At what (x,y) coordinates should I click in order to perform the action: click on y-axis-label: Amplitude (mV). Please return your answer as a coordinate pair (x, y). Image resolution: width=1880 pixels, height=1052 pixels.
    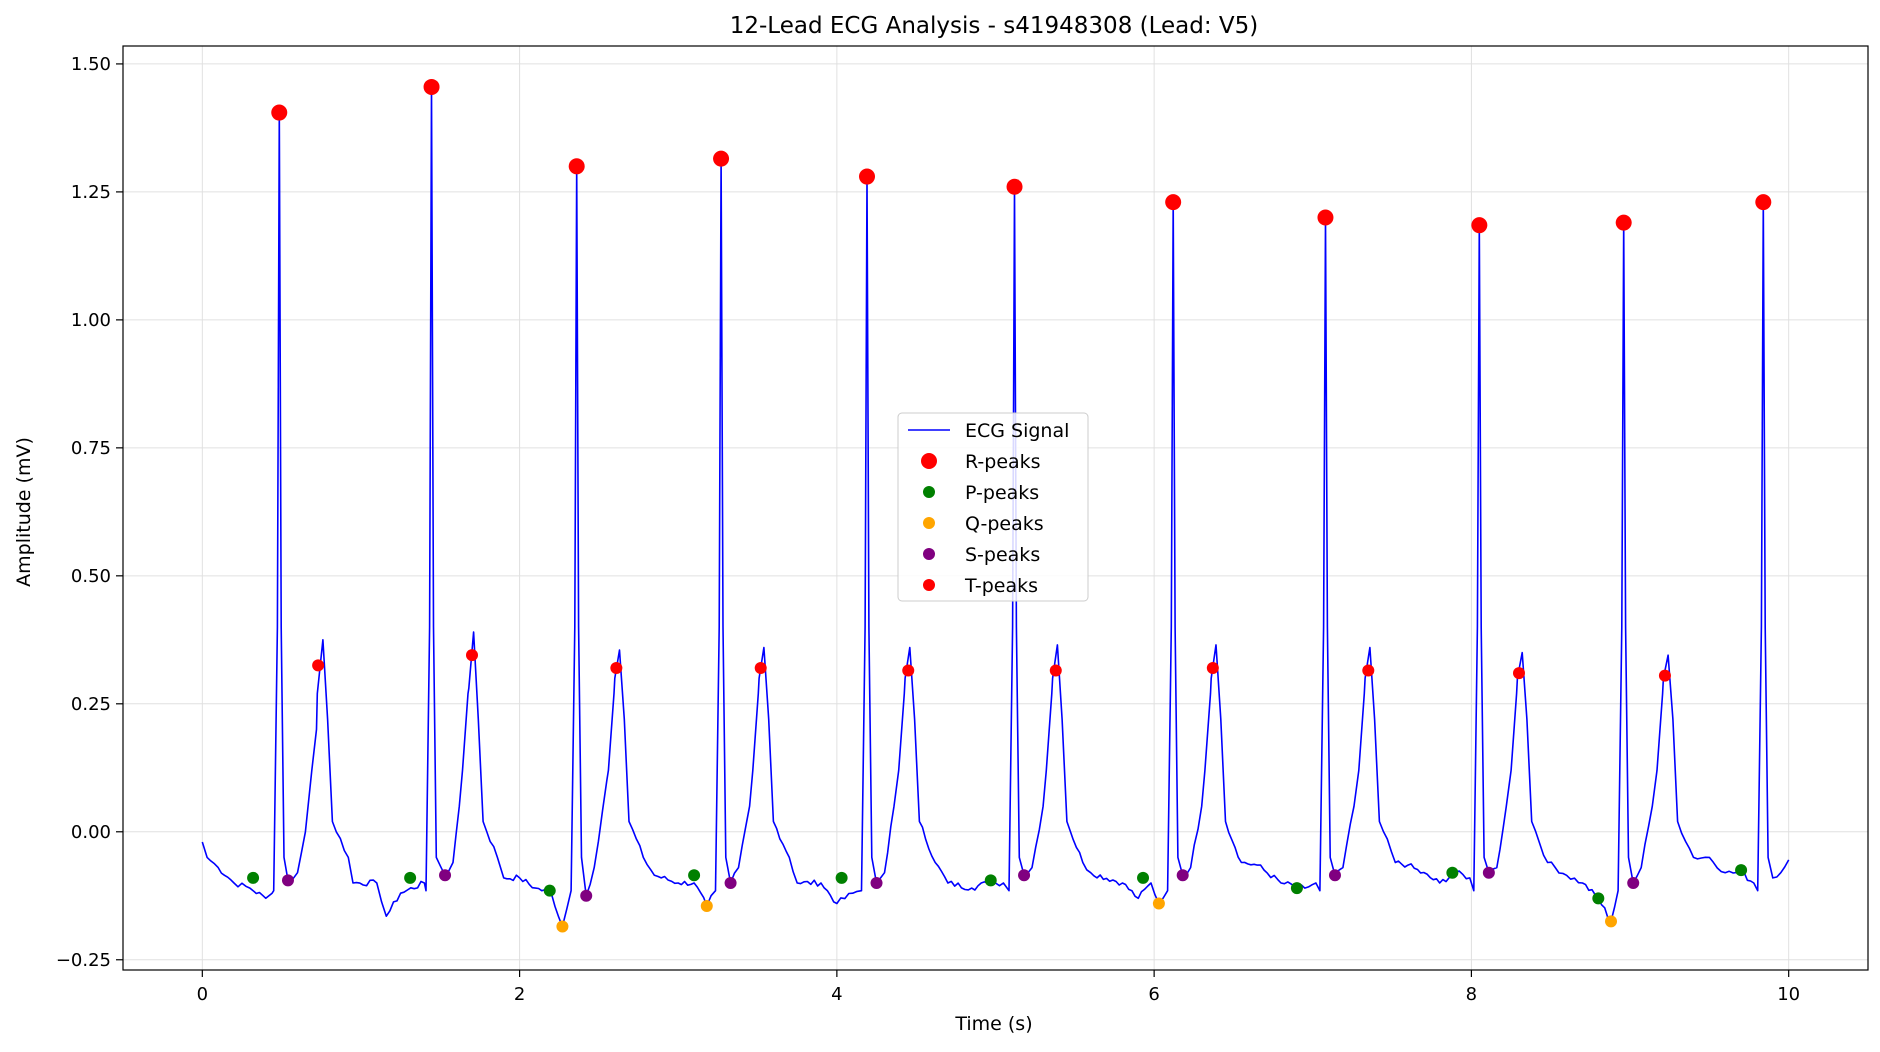
    Looking at the image, I should click on (24, 512).